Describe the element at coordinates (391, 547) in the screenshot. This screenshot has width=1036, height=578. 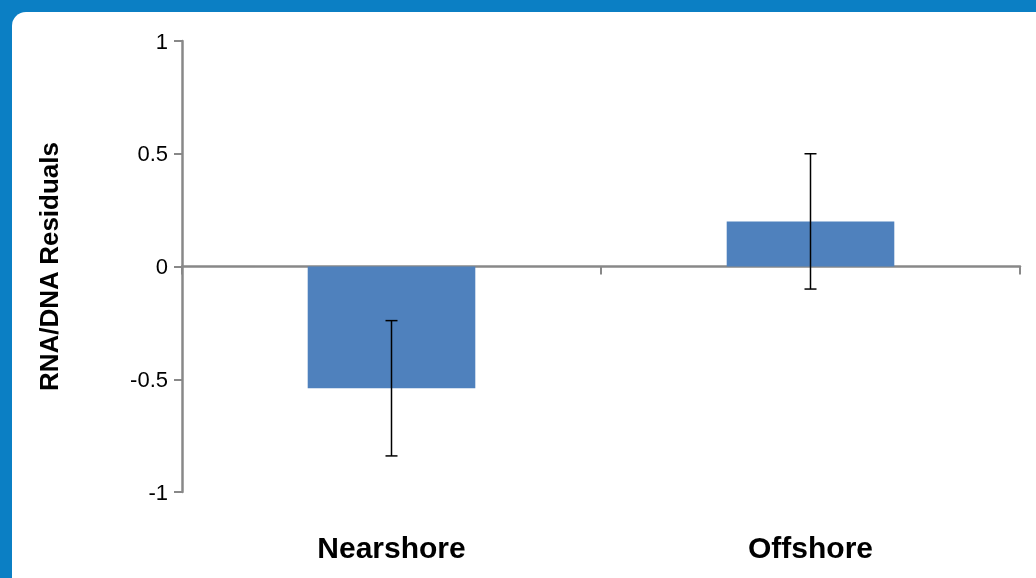
I see `x-tick-label: Nearshore` at that location.